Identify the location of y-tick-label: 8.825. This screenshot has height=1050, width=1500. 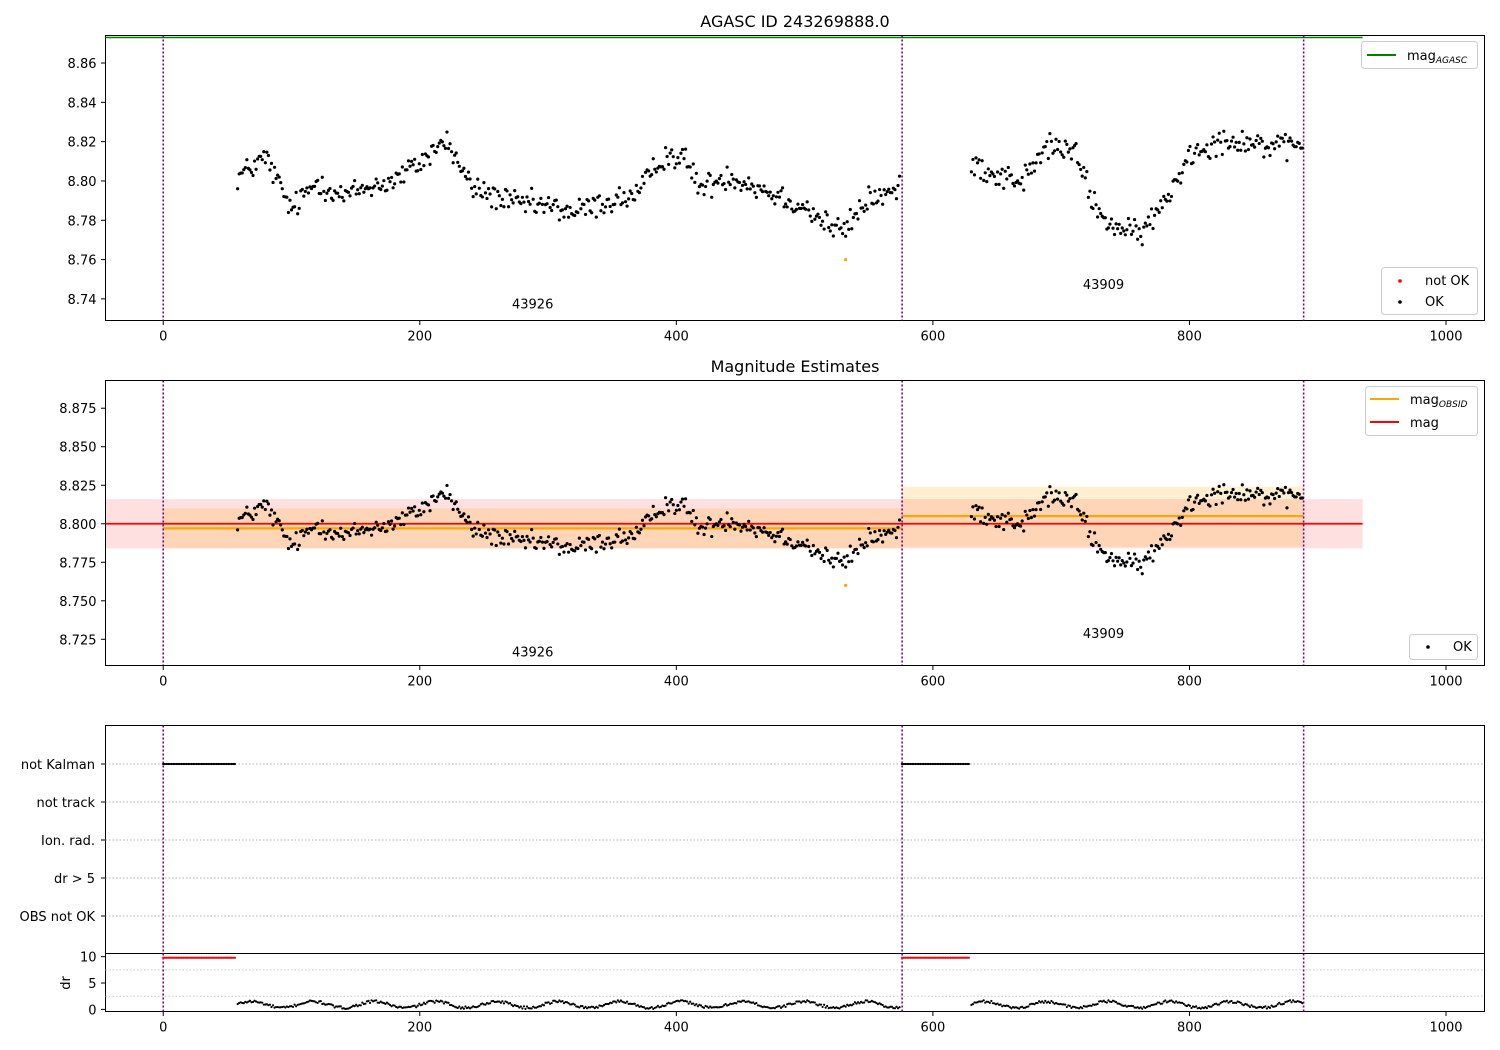
(77, 486).